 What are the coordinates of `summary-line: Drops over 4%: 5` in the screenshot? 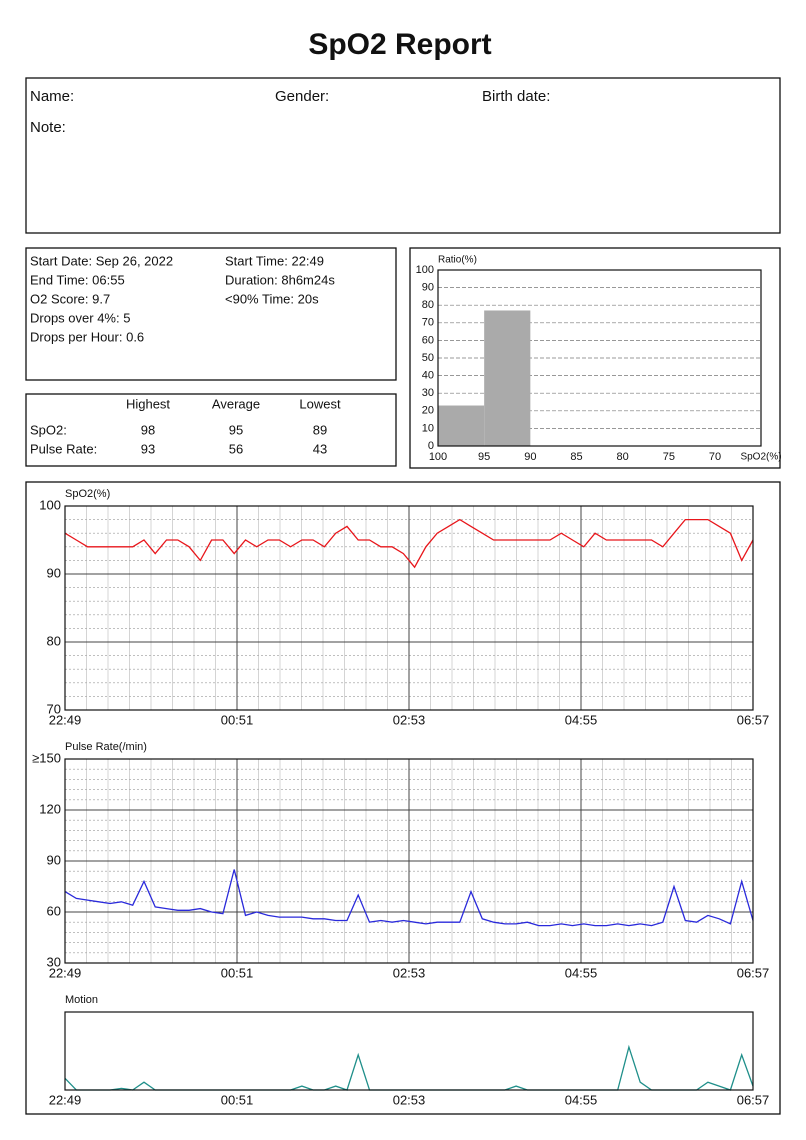 It's located at (80, 317).